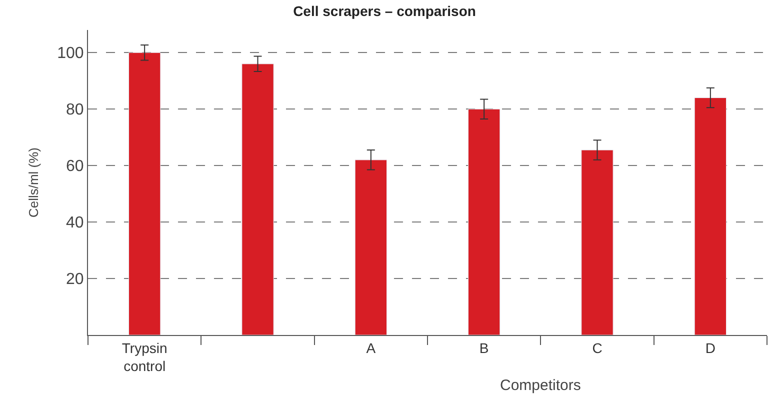  Describe the element at coordinates (597, 348) in the screenshot. I see `x-tick-label: C` at that location.